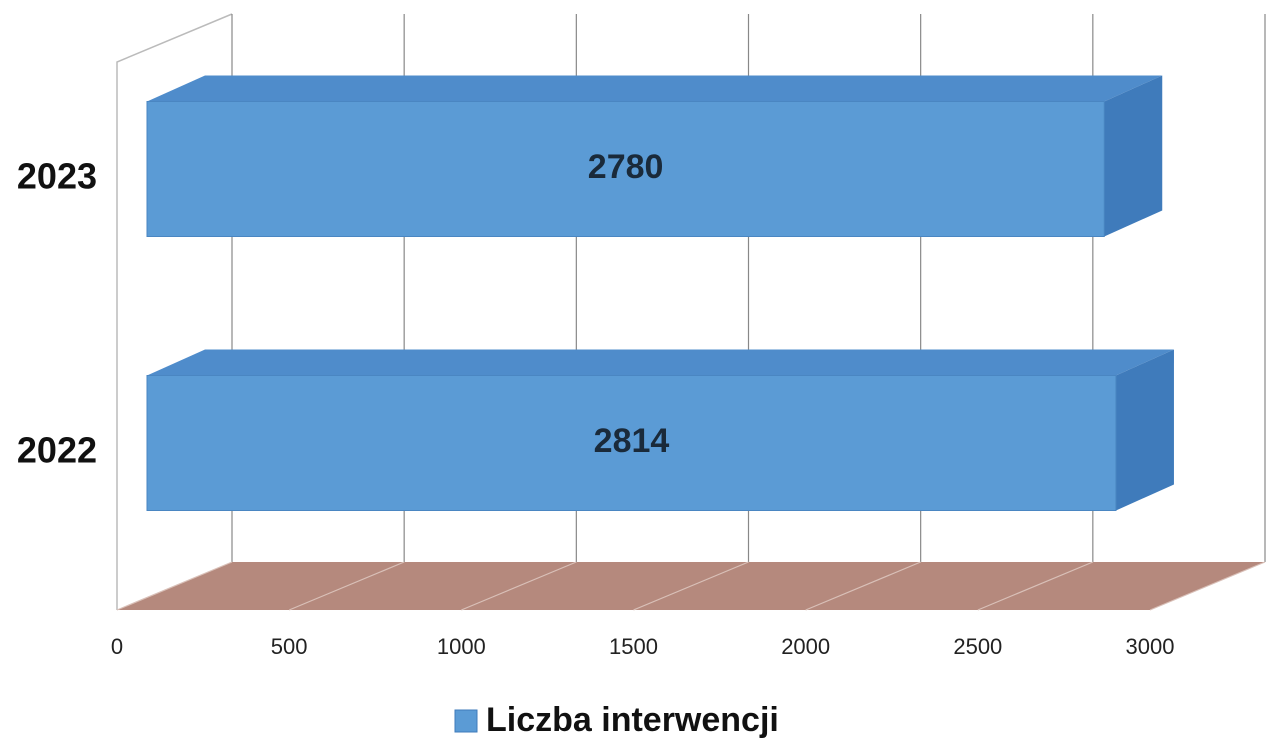 Image resolution: width=1266 pixels, height=741 pixels. Describe the element at coordinates (289, 646) in the screenshot. I see `x-tick-label: 500` at that location.